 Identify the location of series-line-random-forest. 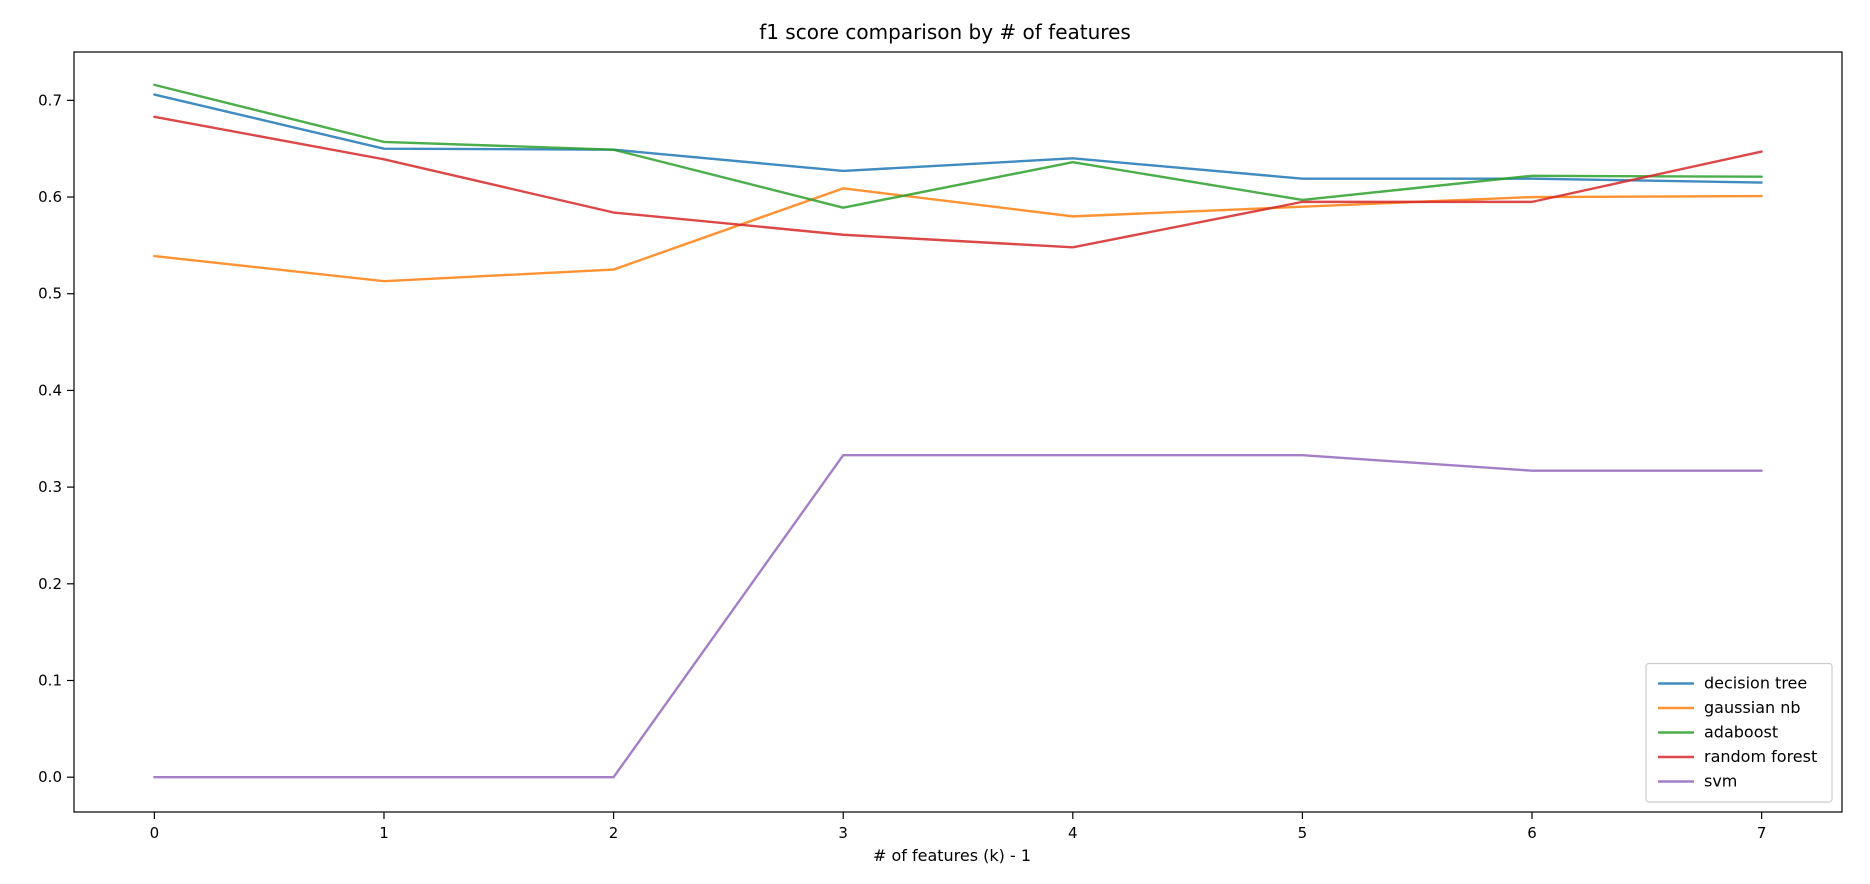
(958, 182).